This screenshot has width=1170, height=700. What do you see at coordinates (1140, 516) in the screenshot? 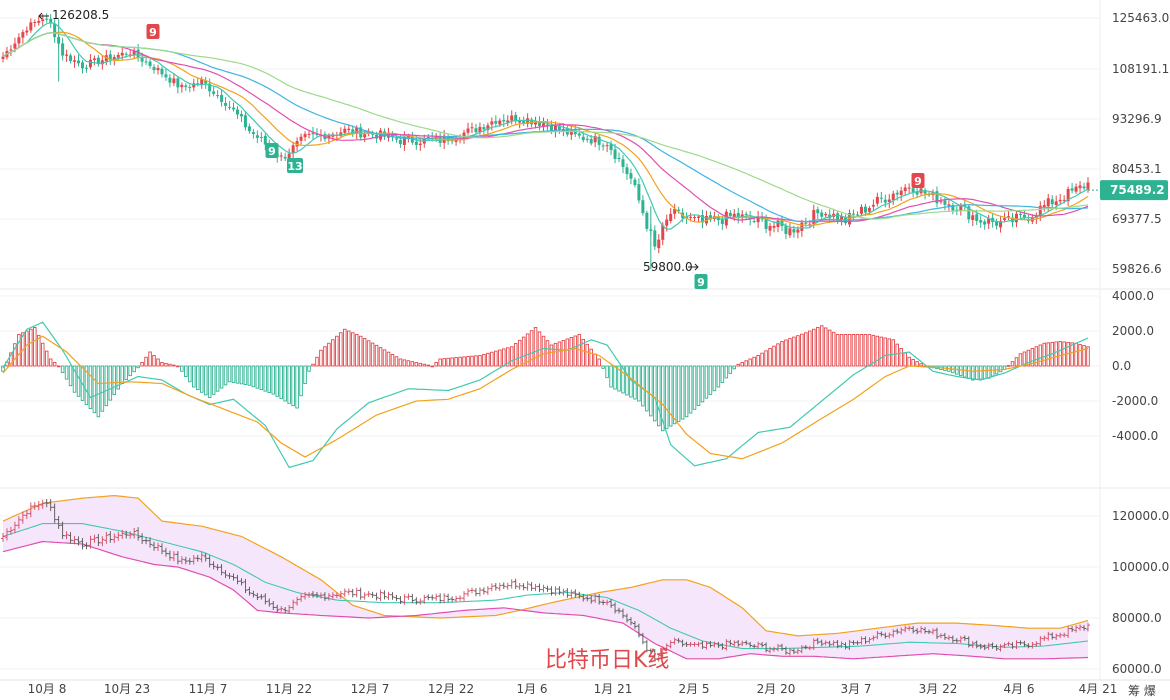
I see `bands-tick-label: 120000.0` at bounding box center [1140, 516].